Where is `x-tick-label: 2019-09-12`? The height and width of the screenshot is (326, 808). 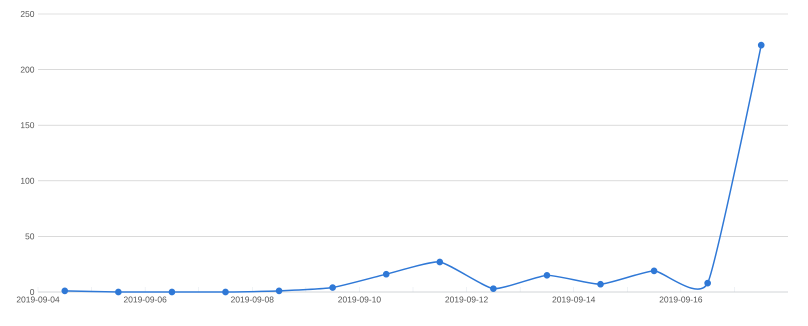 x-tick-label: 2019-09-12 is located at coordinates (466, 299).